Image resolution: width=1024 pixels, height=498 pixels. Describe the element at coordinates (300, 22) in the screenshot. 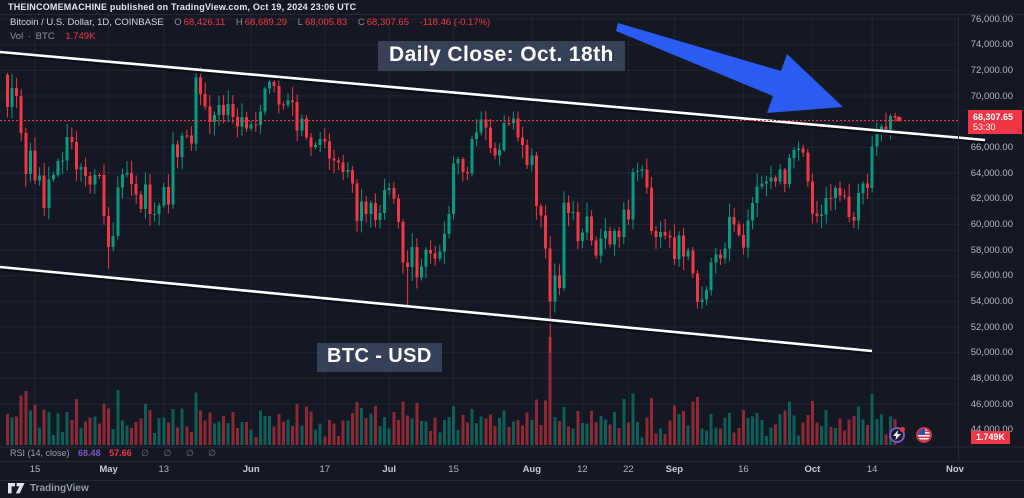

I see `low-label: L` at that location.